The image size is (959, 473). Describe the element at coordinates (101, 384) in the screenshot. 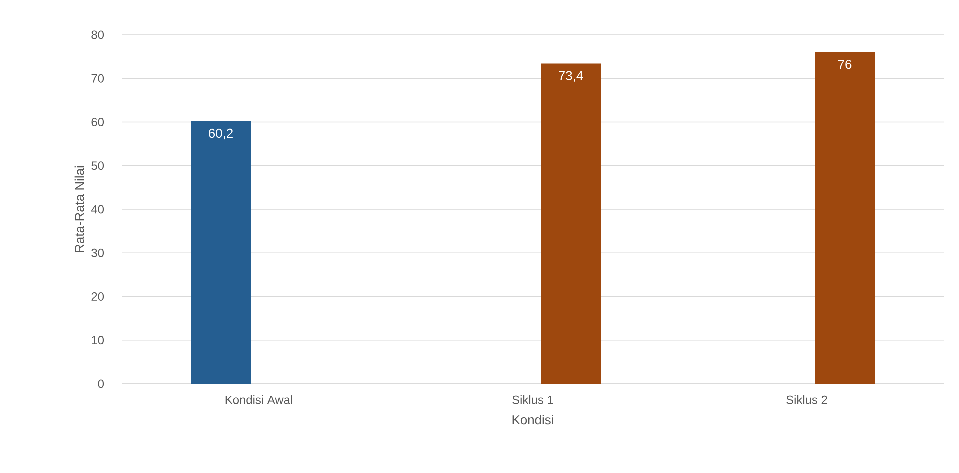

I see `y-tick-label: 0` at that location.